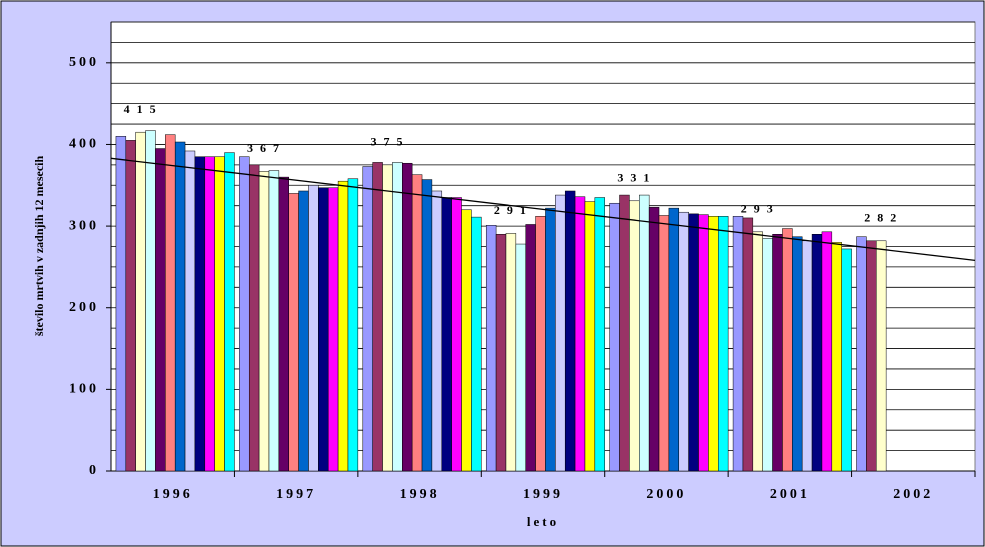 This screenshot has width=985, height=547. Describe the element at coordinates (420, 494) in the screenshot. I see `x-tick-label: 1998` at that location.